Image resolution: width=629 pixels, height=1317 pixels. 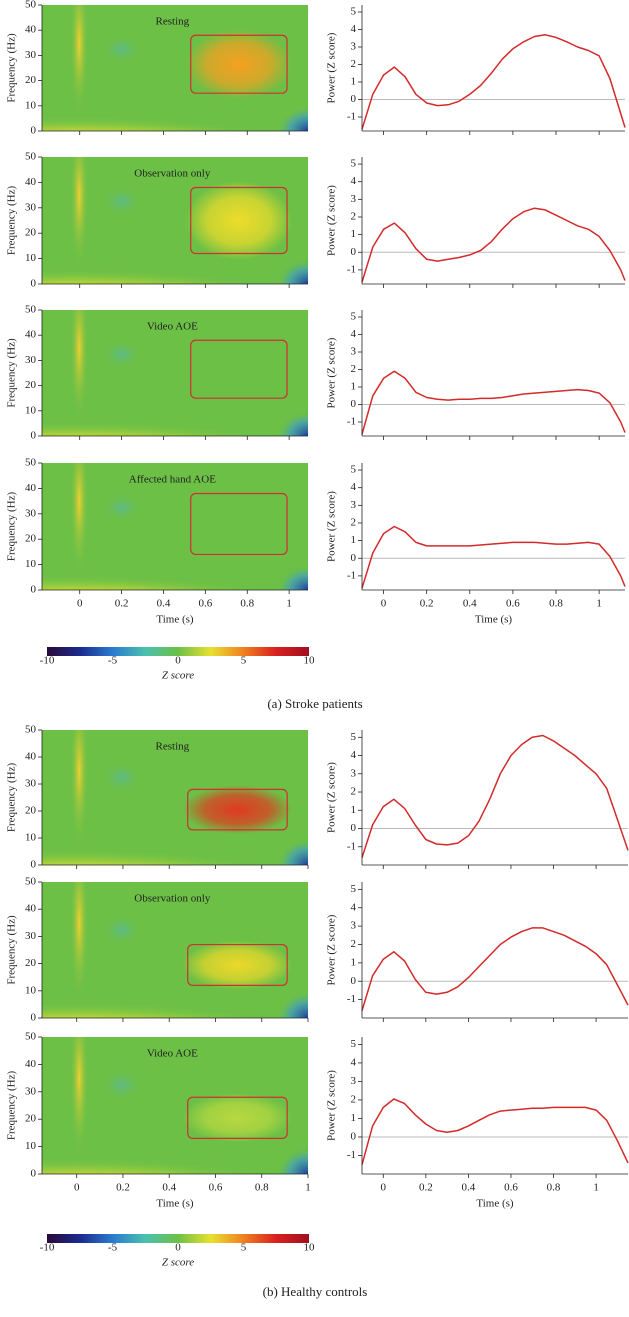 I want to click on y-axis-label: Power (Z score), so click(x=332, y=526).